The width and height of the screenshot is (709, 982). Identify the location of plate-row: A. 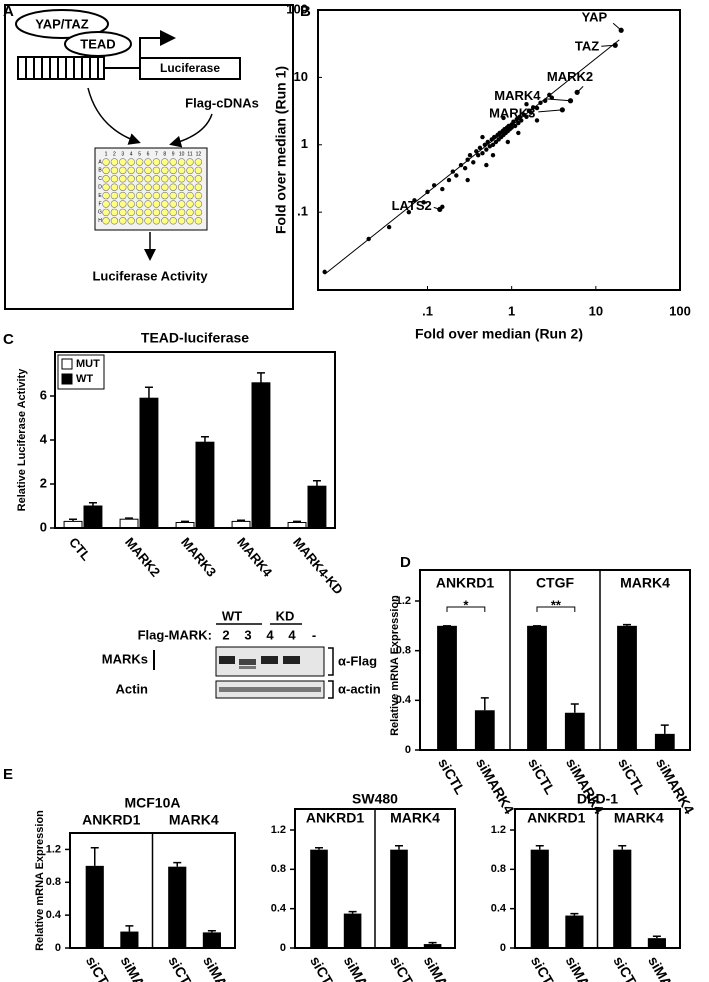
(100, 162).